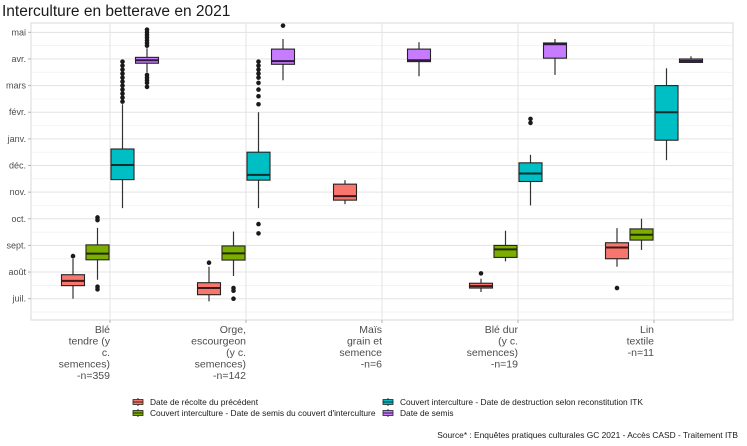 Image resolution: width=747 pixels, height=446 pixels. I want to click on x-tick-line: Orge,, so click(233, 330).